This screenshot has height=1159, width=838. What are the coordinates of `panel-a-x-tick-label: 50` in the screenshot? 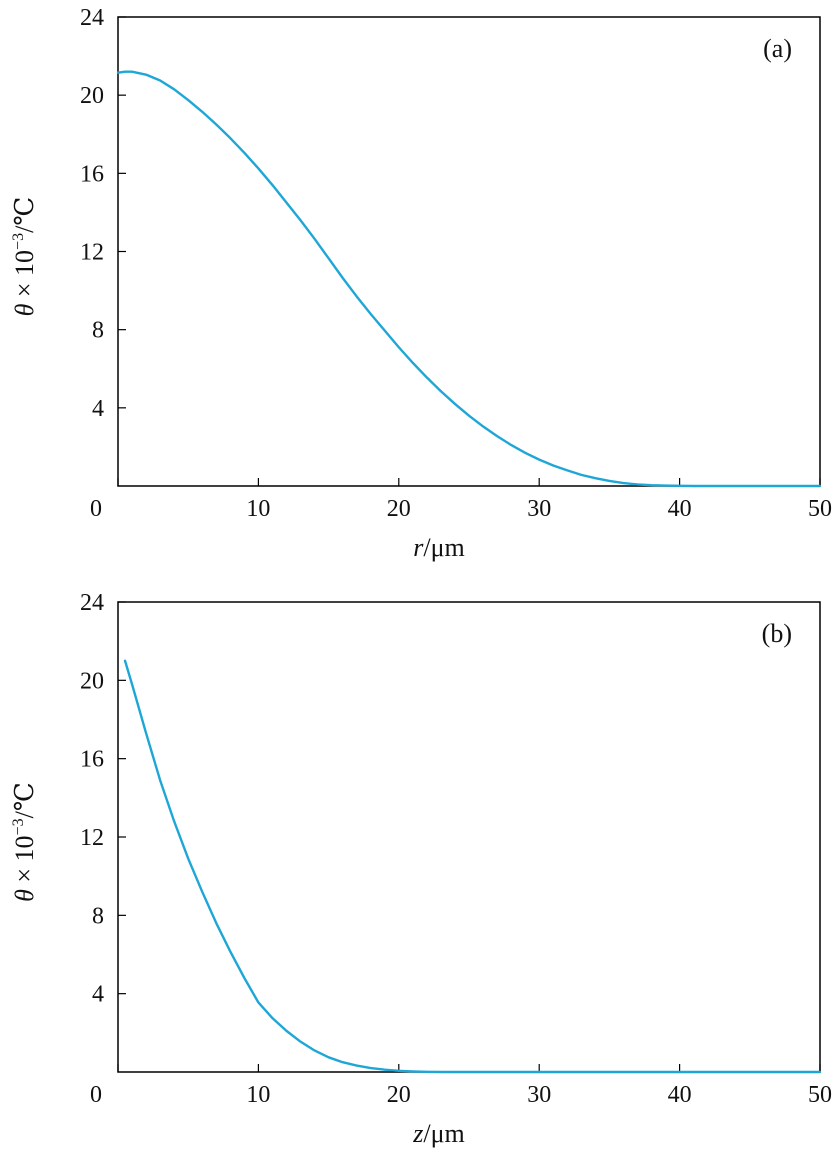 It's located at (820, 509).